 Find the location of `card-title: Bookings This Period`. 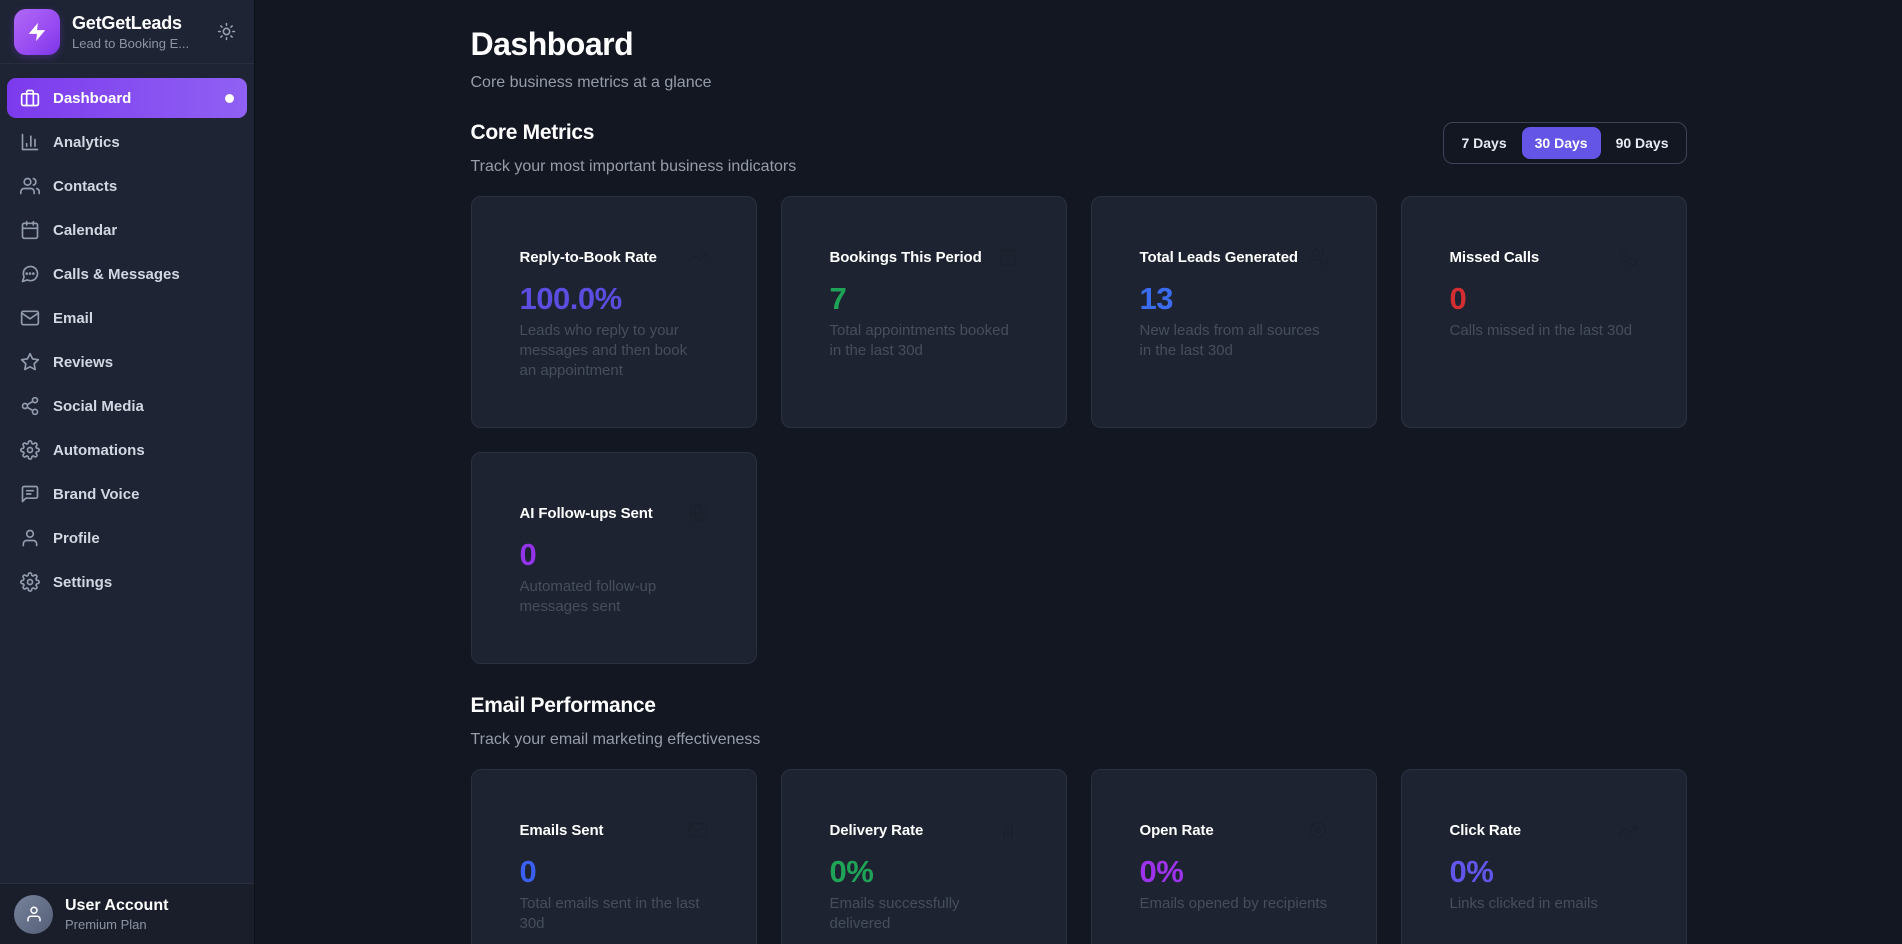

card-title: Bookings This Period is located at coordinates (905, 257).